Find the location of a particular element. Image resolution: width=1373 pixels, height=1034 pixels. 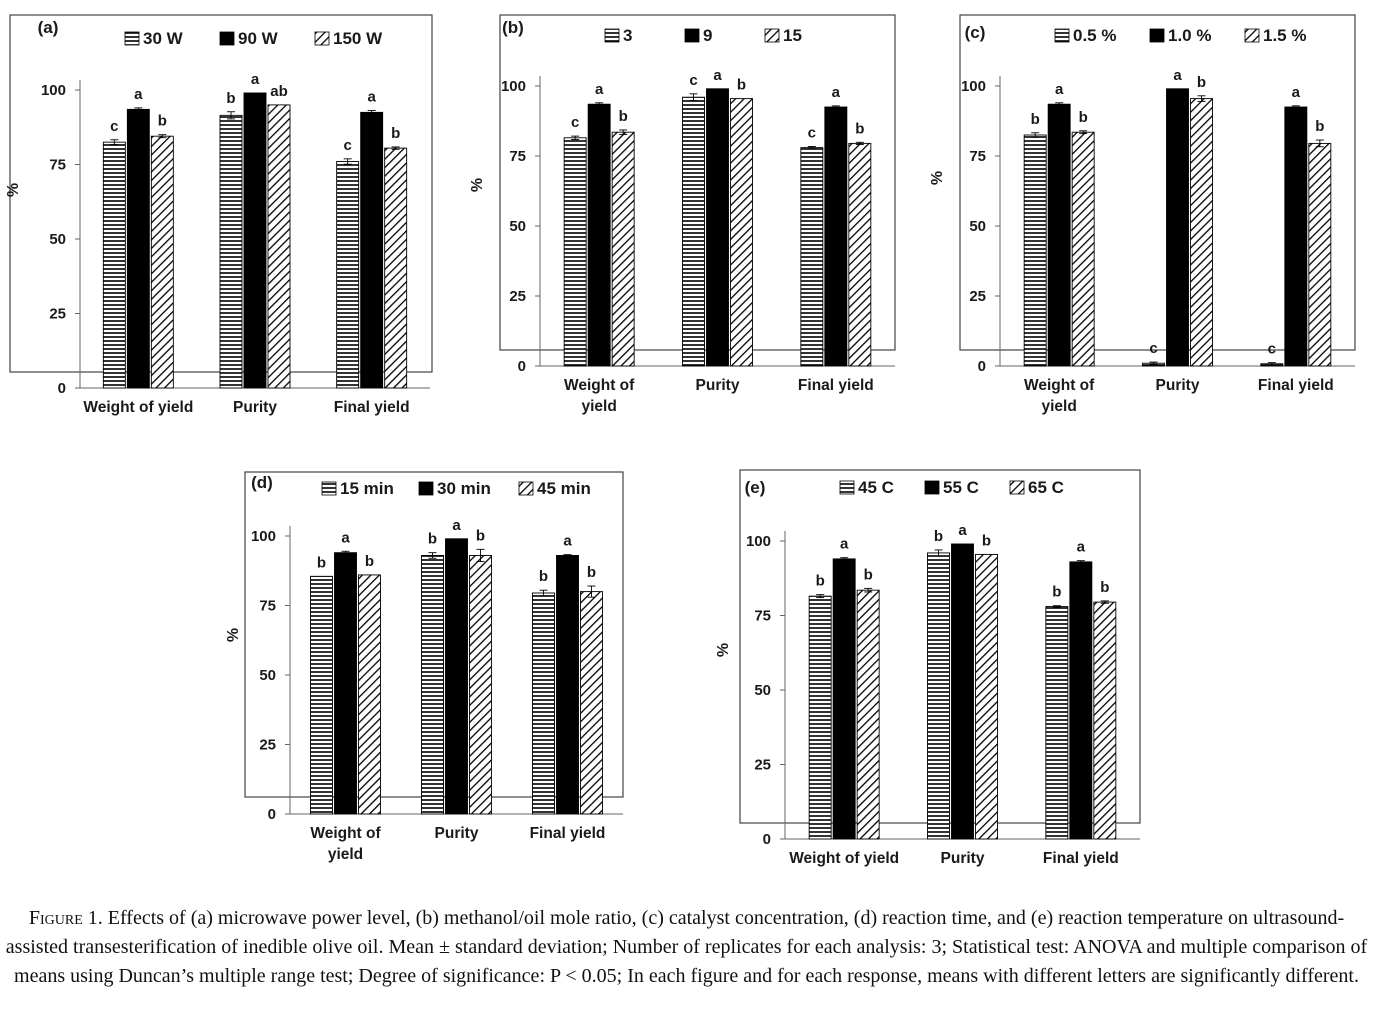

legend-label: 45 C is located at coordinates (876, 487).